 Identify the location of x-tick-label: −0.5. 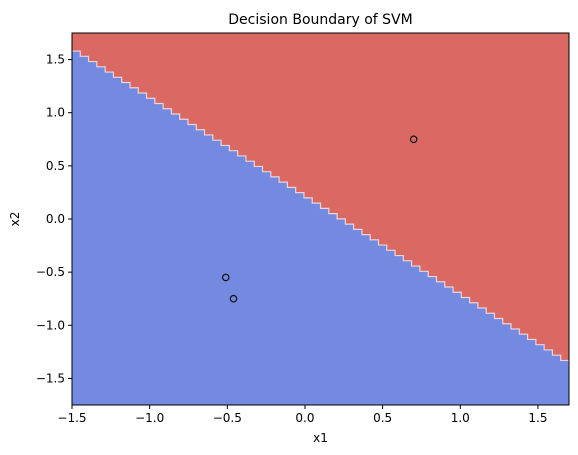
(227, 418).